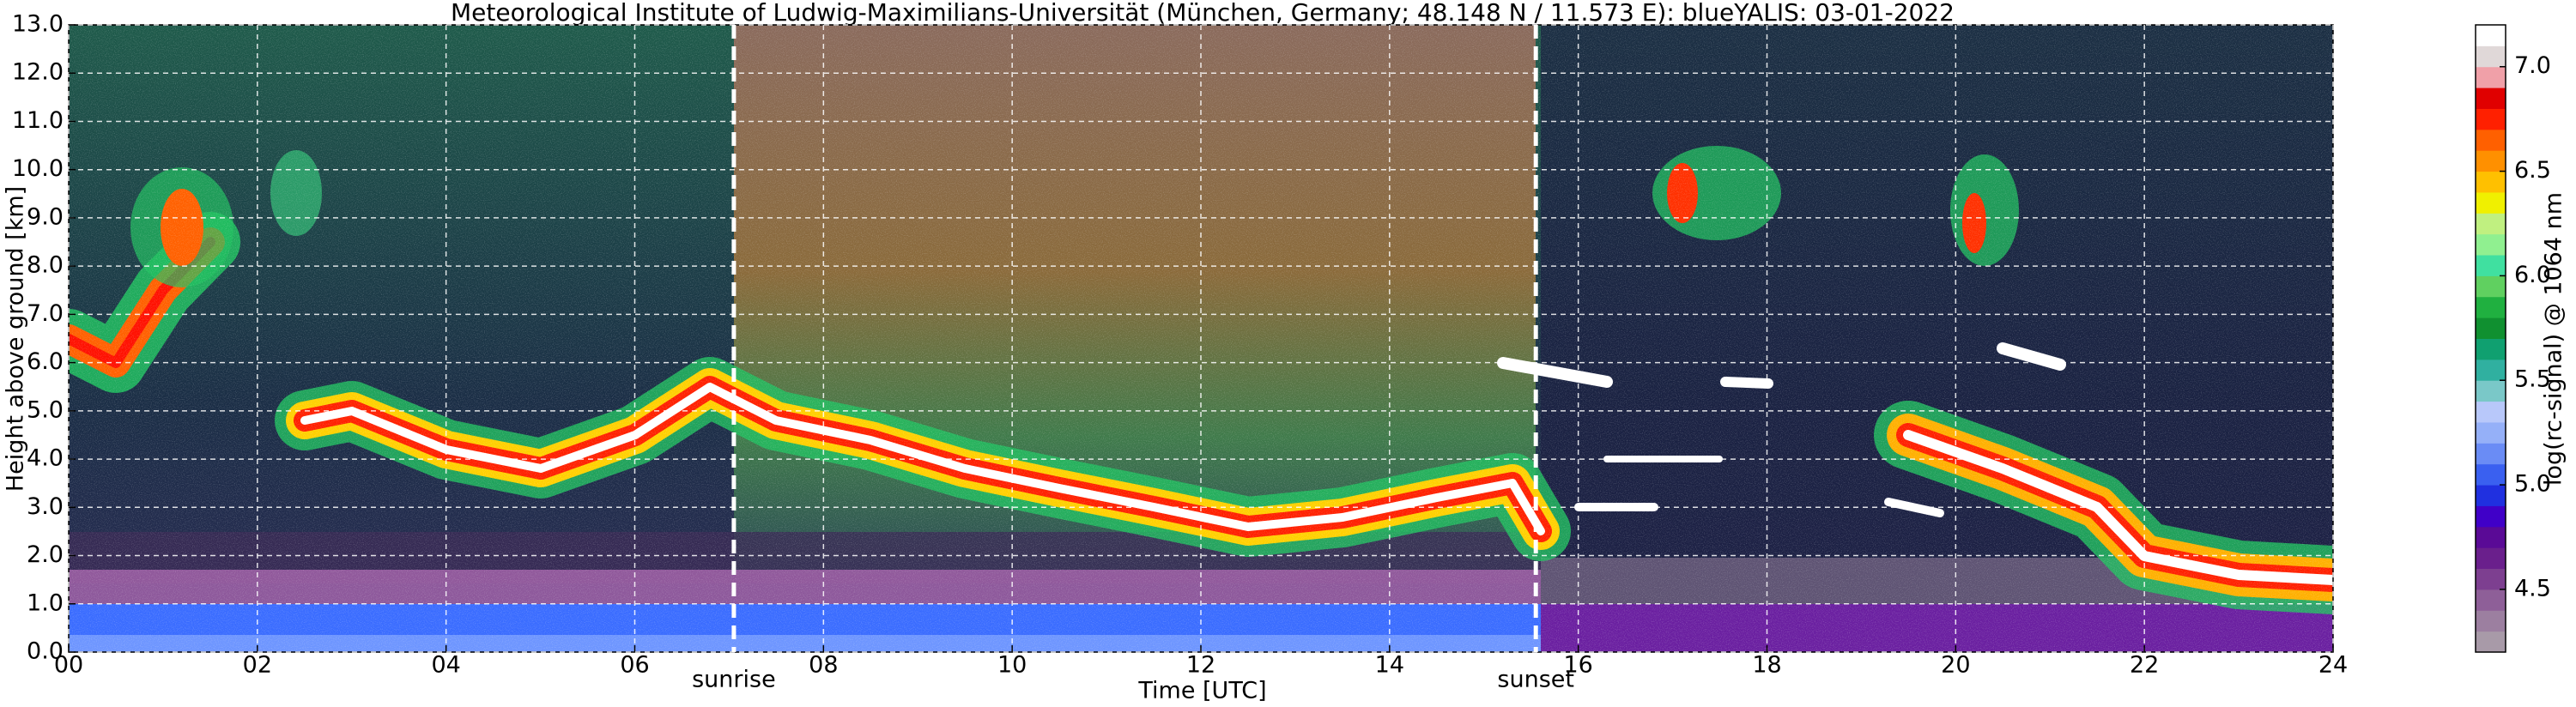 This screenshot has width=2576, height=707. I want to click on x-tick-label: 10, so click(1012, 666).